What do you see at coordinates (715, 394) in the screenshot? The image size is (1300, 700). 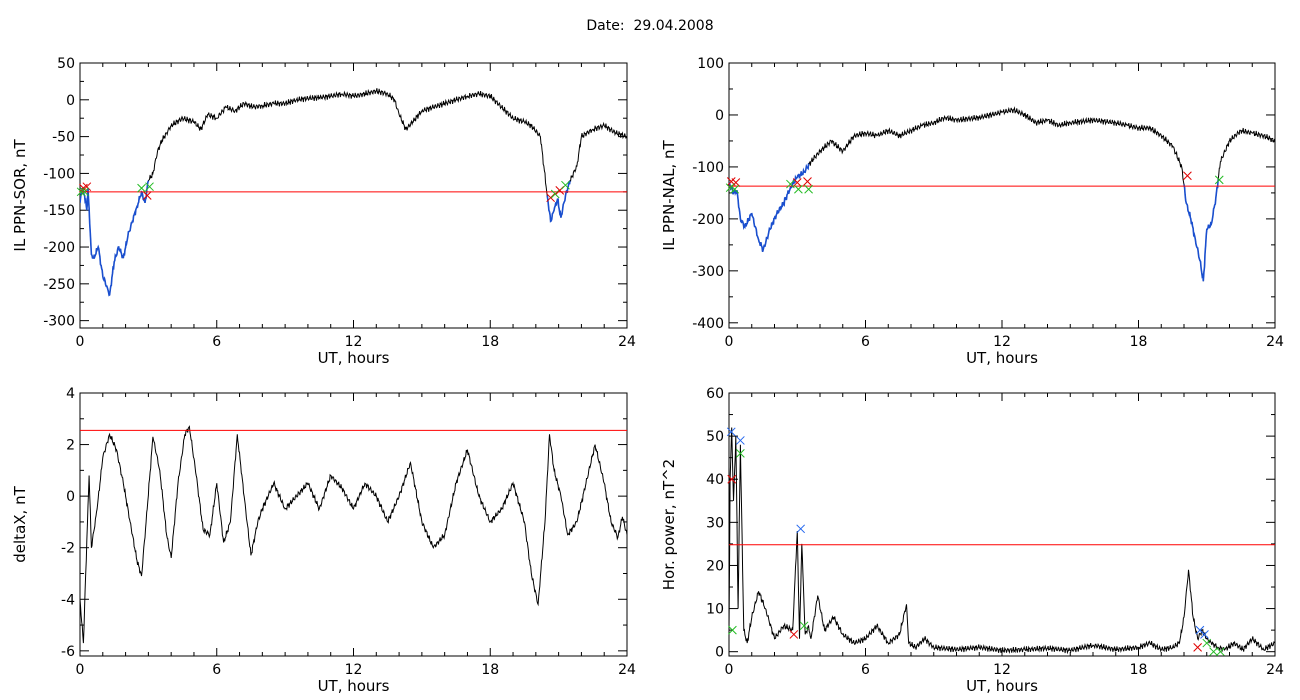 I see `y-tick-label: 60` at bounding box center [715, 394].